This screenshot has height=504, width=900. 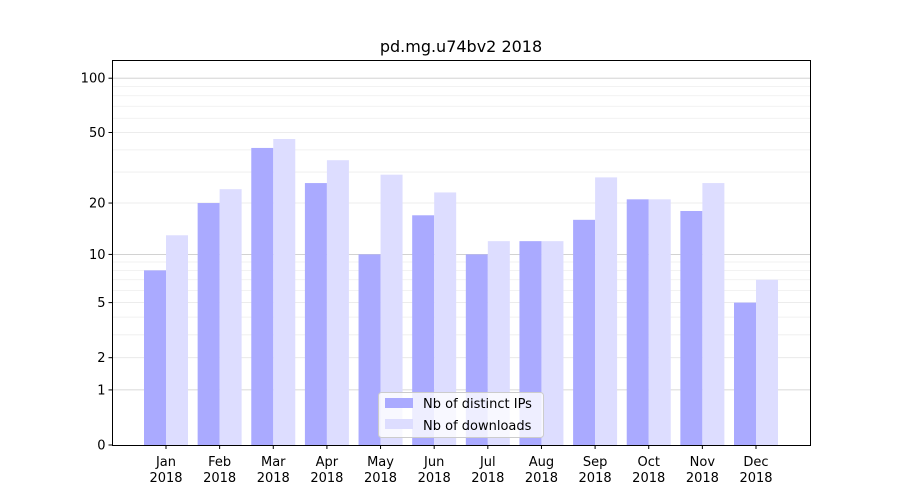 What do you see at coordinates (606, 311) in the screenshot?
I see `bar-downloads-sep` at bounding box center [606, 311].